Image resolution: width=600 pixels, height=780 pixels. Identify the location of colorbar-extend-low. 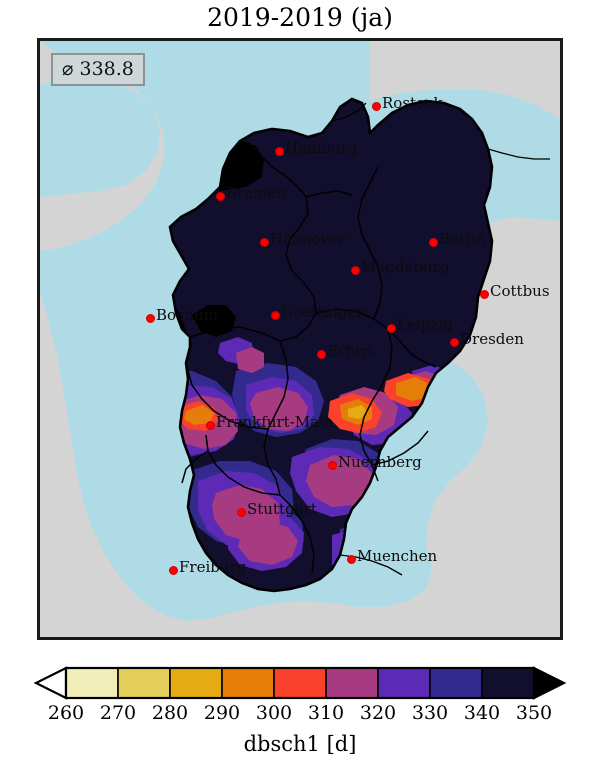
(50, 683).